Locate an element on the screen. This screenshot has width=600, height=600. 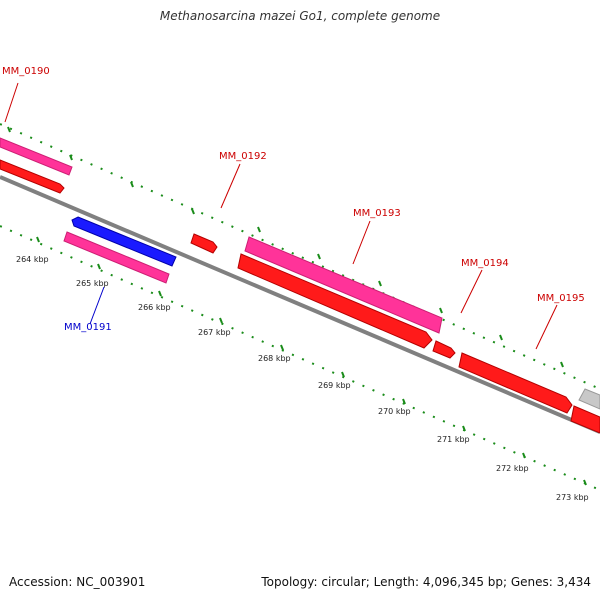
cds-arrow-mm0190 is located at coordinates (32, 176).